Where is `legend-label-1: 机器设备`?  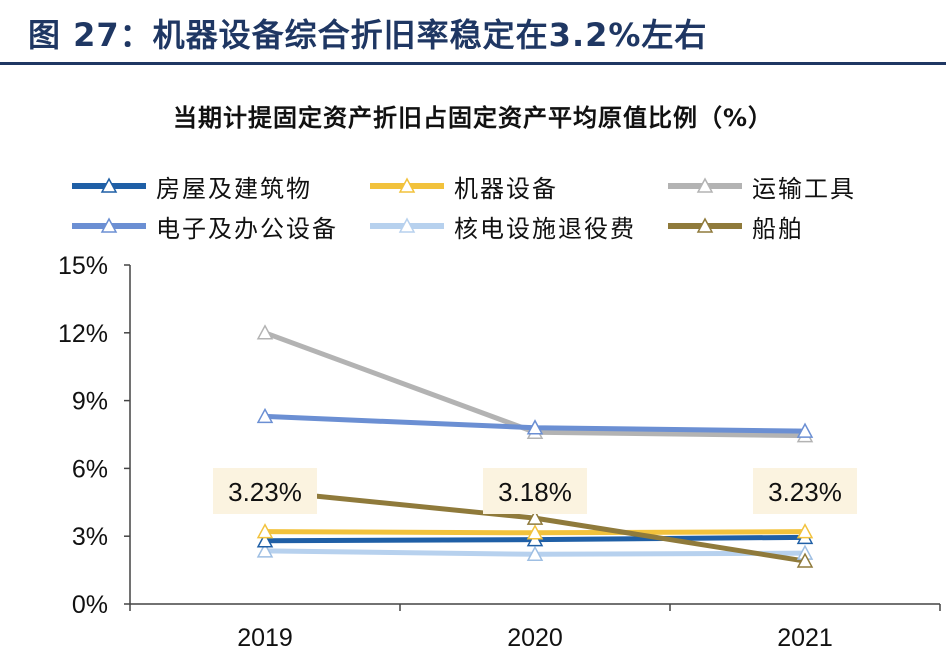
legend-label-1: 机器设备 is located at coordinates (506, 188).